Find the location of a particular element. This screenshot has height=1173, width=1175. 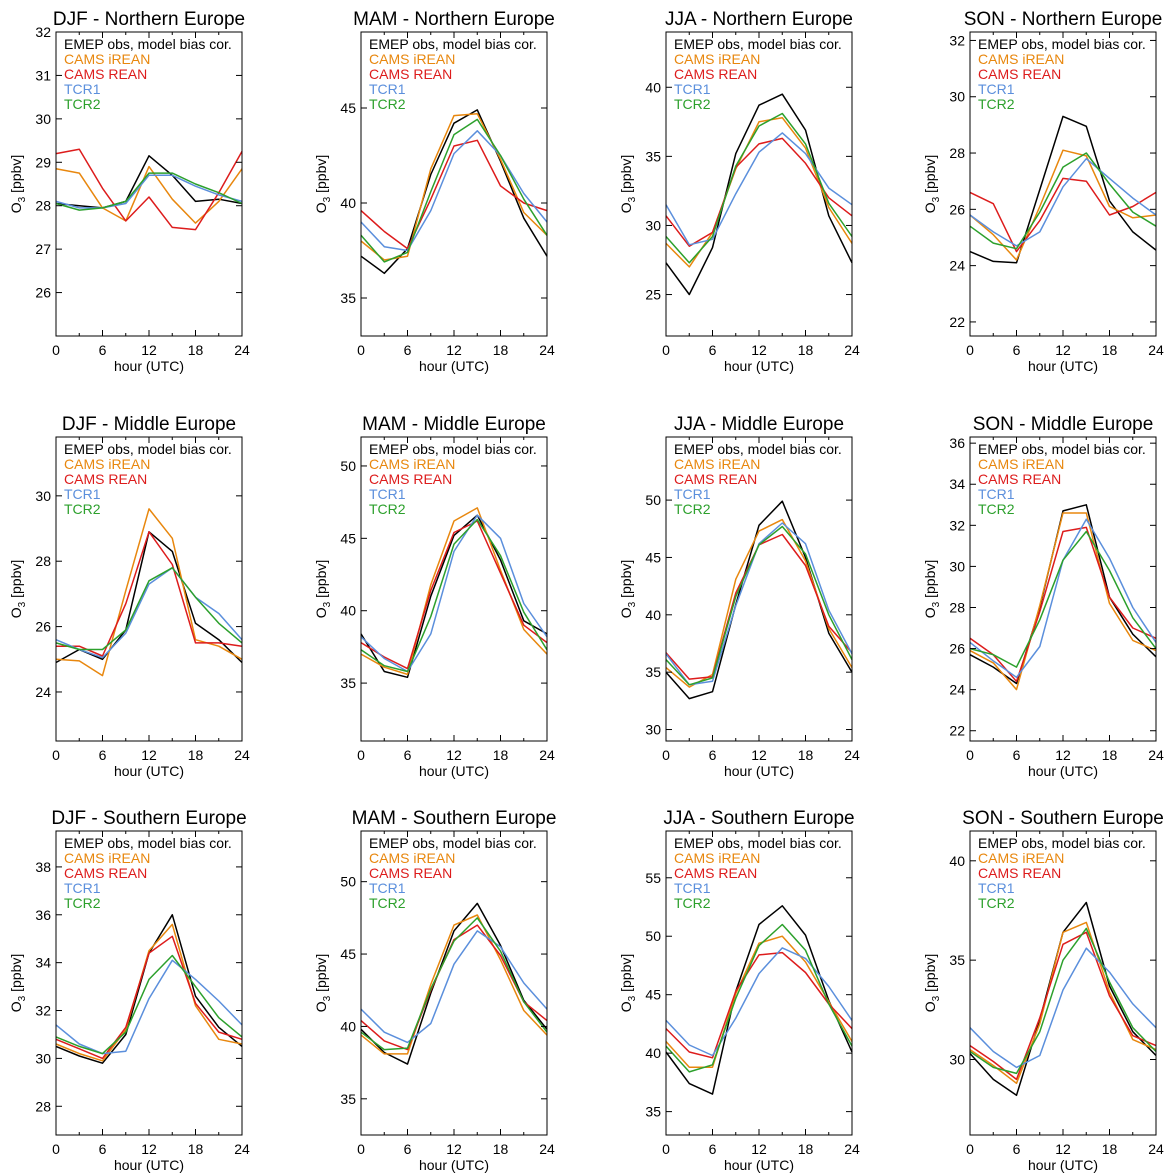

y-tick-label: 34 is located at coordinates (957, 484).